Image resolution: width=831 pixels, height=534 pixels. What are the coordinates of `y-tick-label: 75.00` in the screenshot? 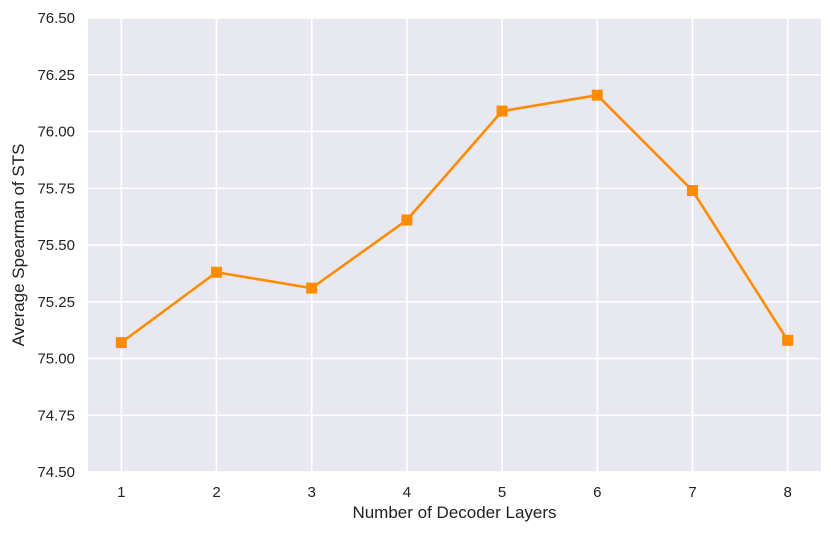 It's located at (56, 359).